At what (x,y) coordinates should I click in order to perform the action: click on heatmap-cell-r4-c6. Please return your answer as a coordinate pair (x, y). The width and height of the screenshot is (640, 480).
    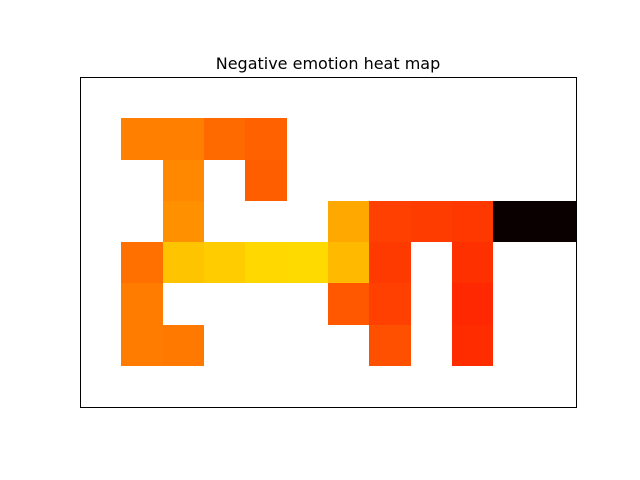
    Looking at the image, I should click on (348, 262).